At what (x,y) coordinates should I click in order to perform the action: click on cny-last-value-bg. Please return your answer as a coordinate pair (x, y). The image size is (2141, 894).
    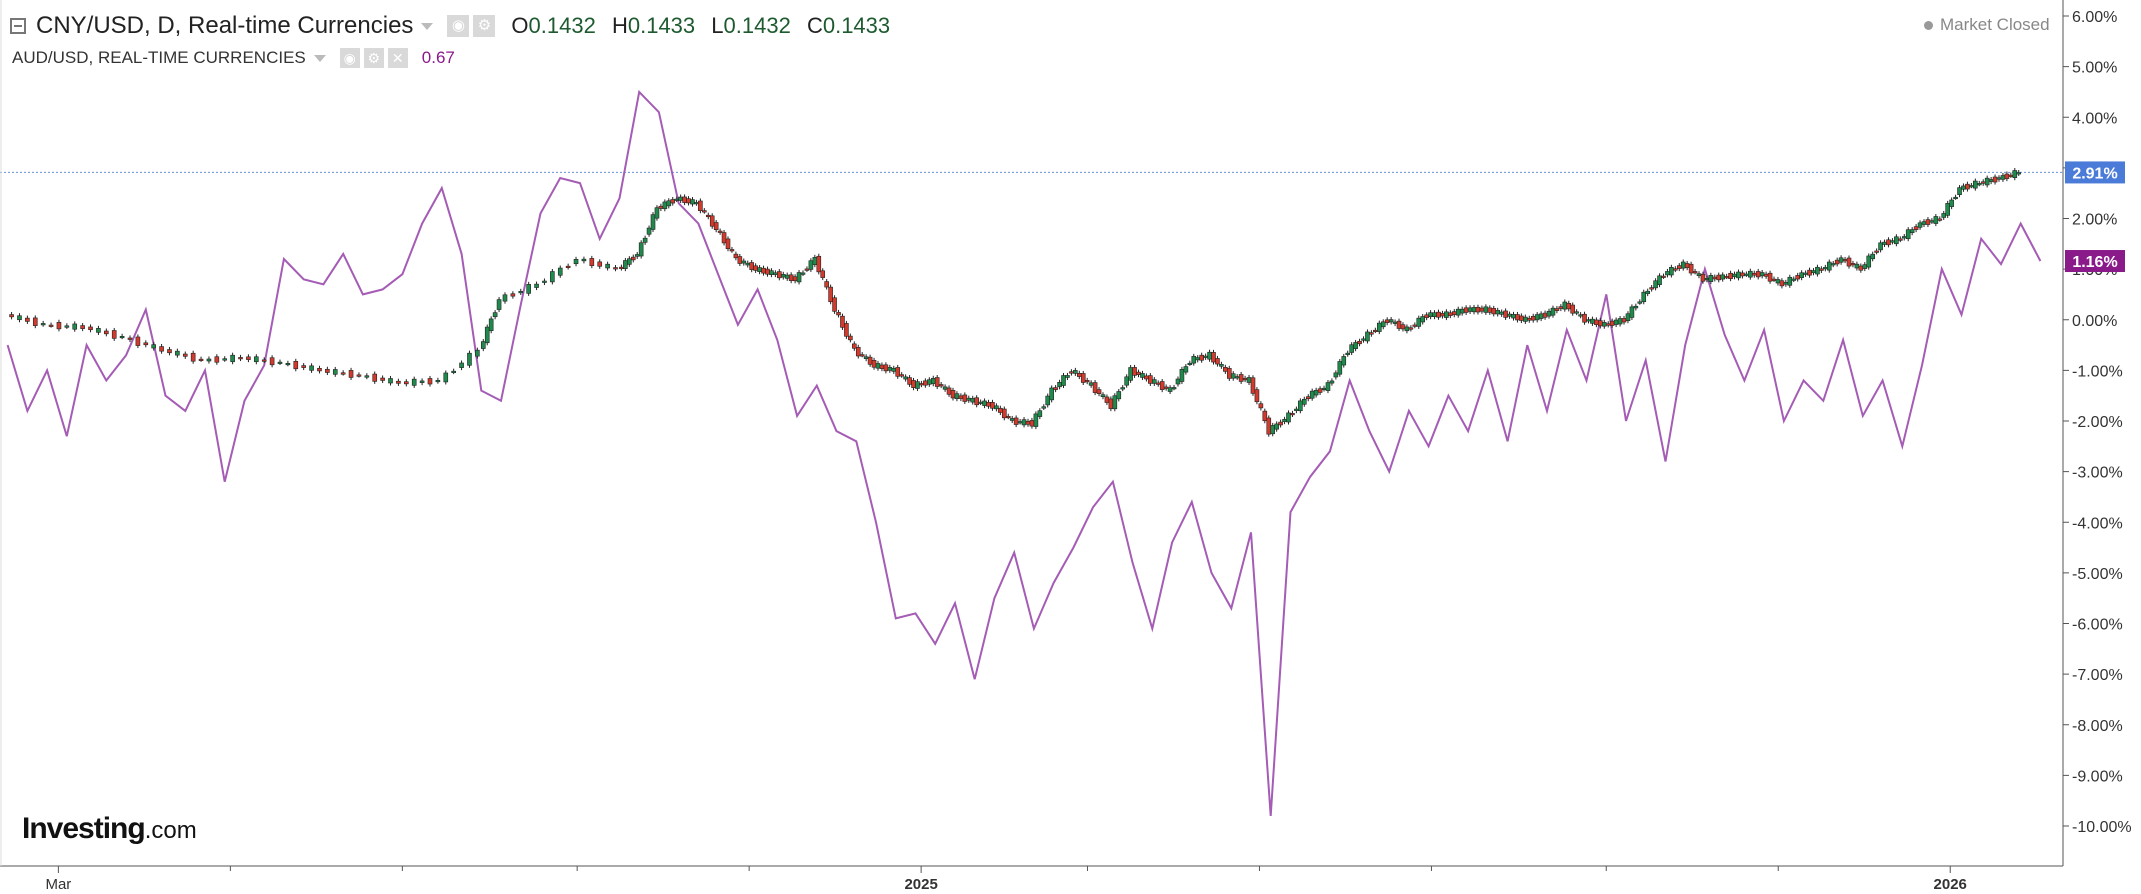
    Looking at the image, I should click on (2095, 172).